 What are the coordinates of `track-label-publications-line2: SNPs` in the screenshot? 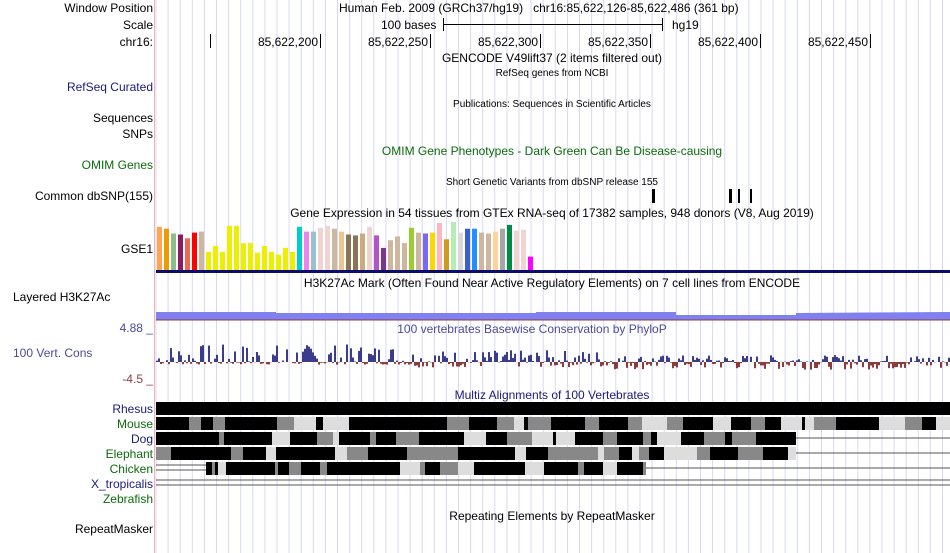 It's located at (137, 134).